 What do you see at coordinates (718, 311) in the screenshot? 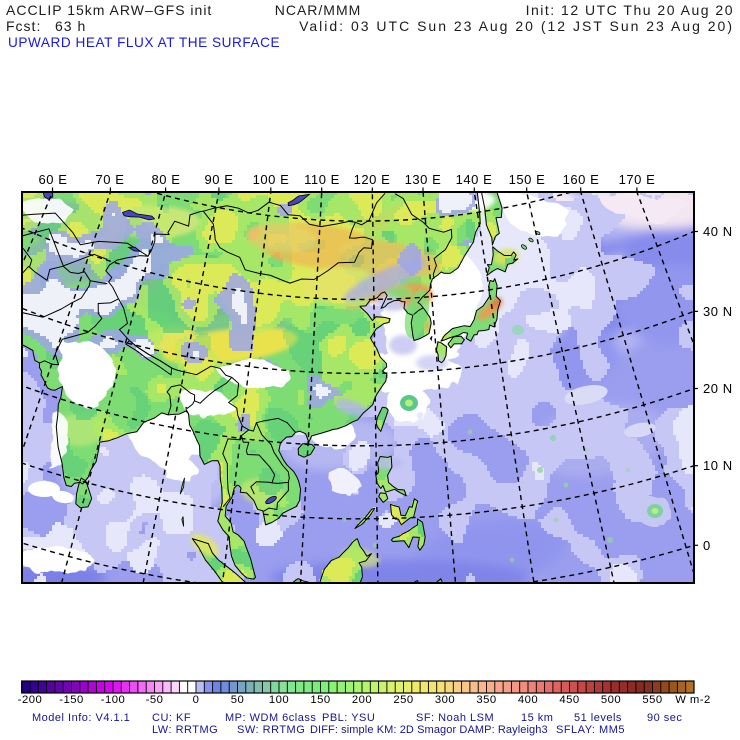
I see `svg-text: 30 N` at bounding box center [718, 311].